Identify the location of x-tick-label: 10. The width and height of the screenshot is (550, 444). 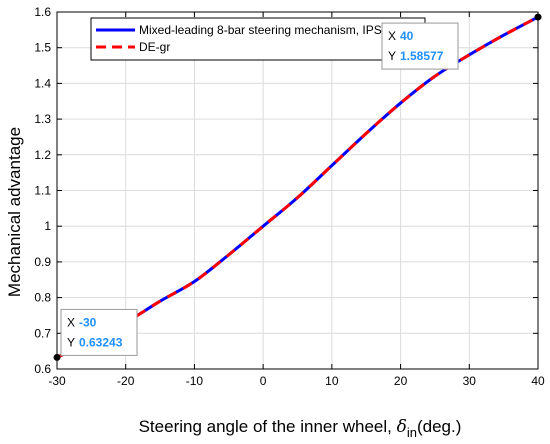
(332, 381).